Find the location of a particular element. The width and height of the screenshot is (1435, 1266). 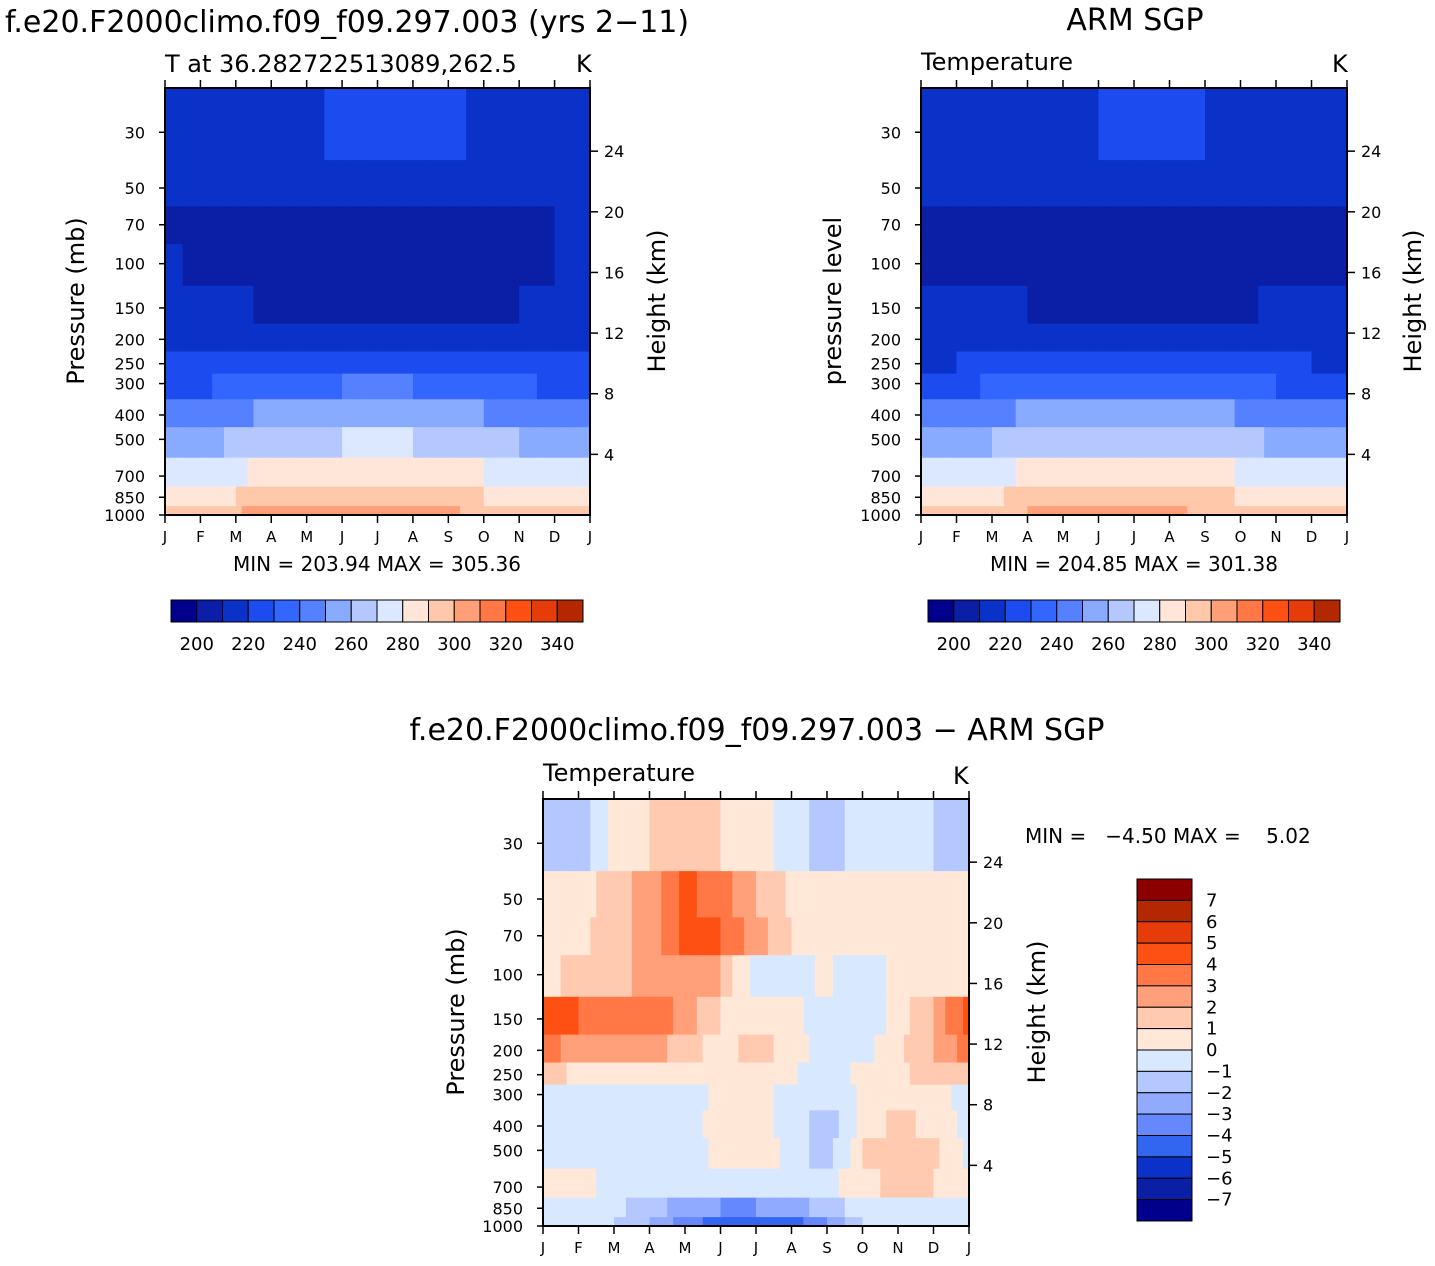

x-tick-label: M is located at coordinates (1063, 537).